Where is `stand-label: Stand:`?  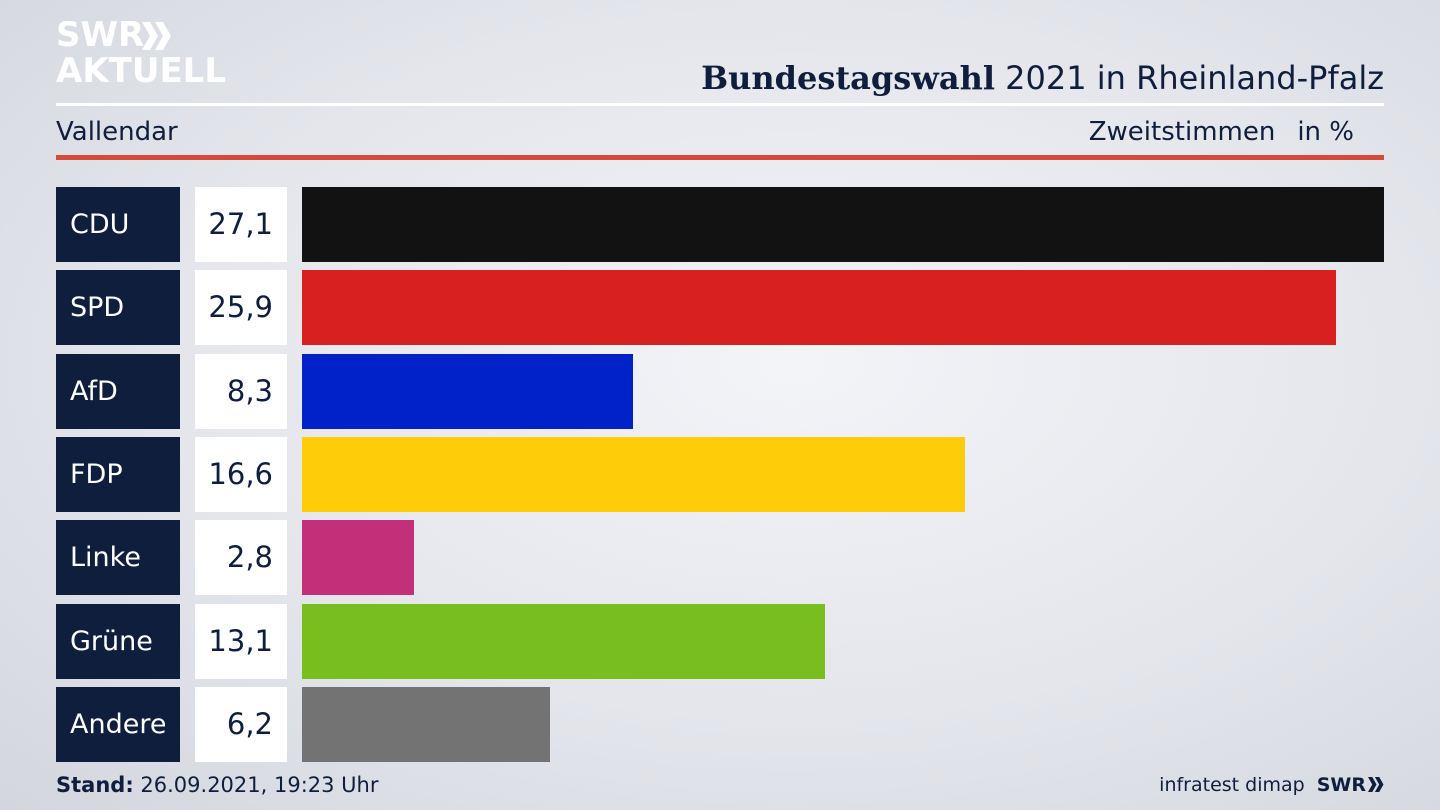 stand-label: Stand: is located at coordinates (95, 785).